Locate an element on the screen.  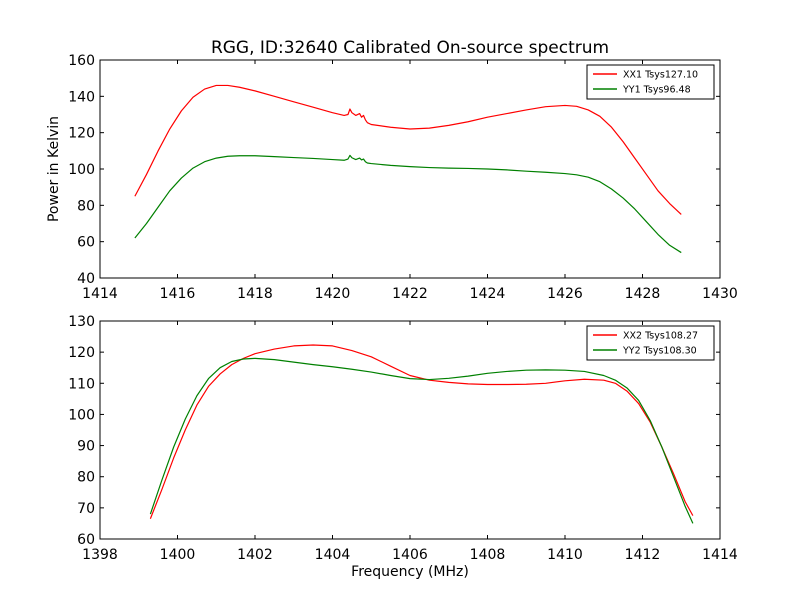
x-tick-label: 1428 is located at coordinates (643, 294).